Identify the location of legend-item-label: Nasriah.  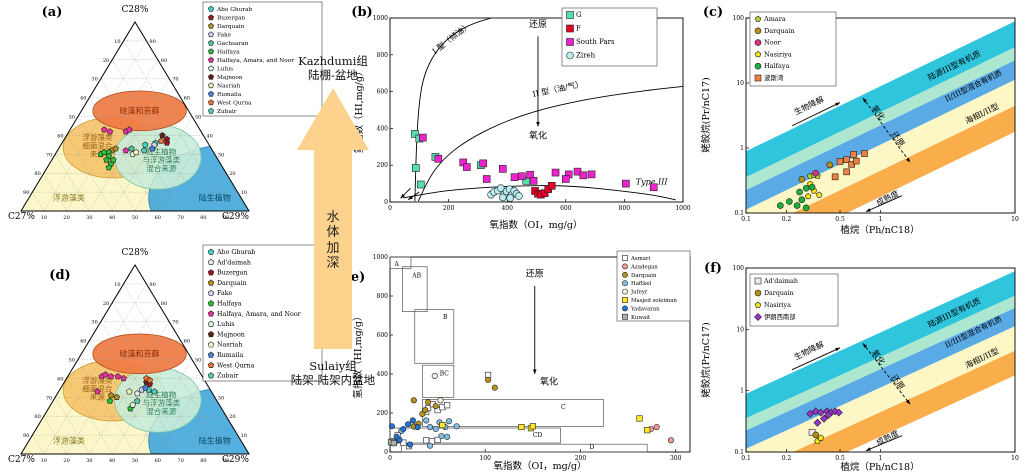
(229, 87).